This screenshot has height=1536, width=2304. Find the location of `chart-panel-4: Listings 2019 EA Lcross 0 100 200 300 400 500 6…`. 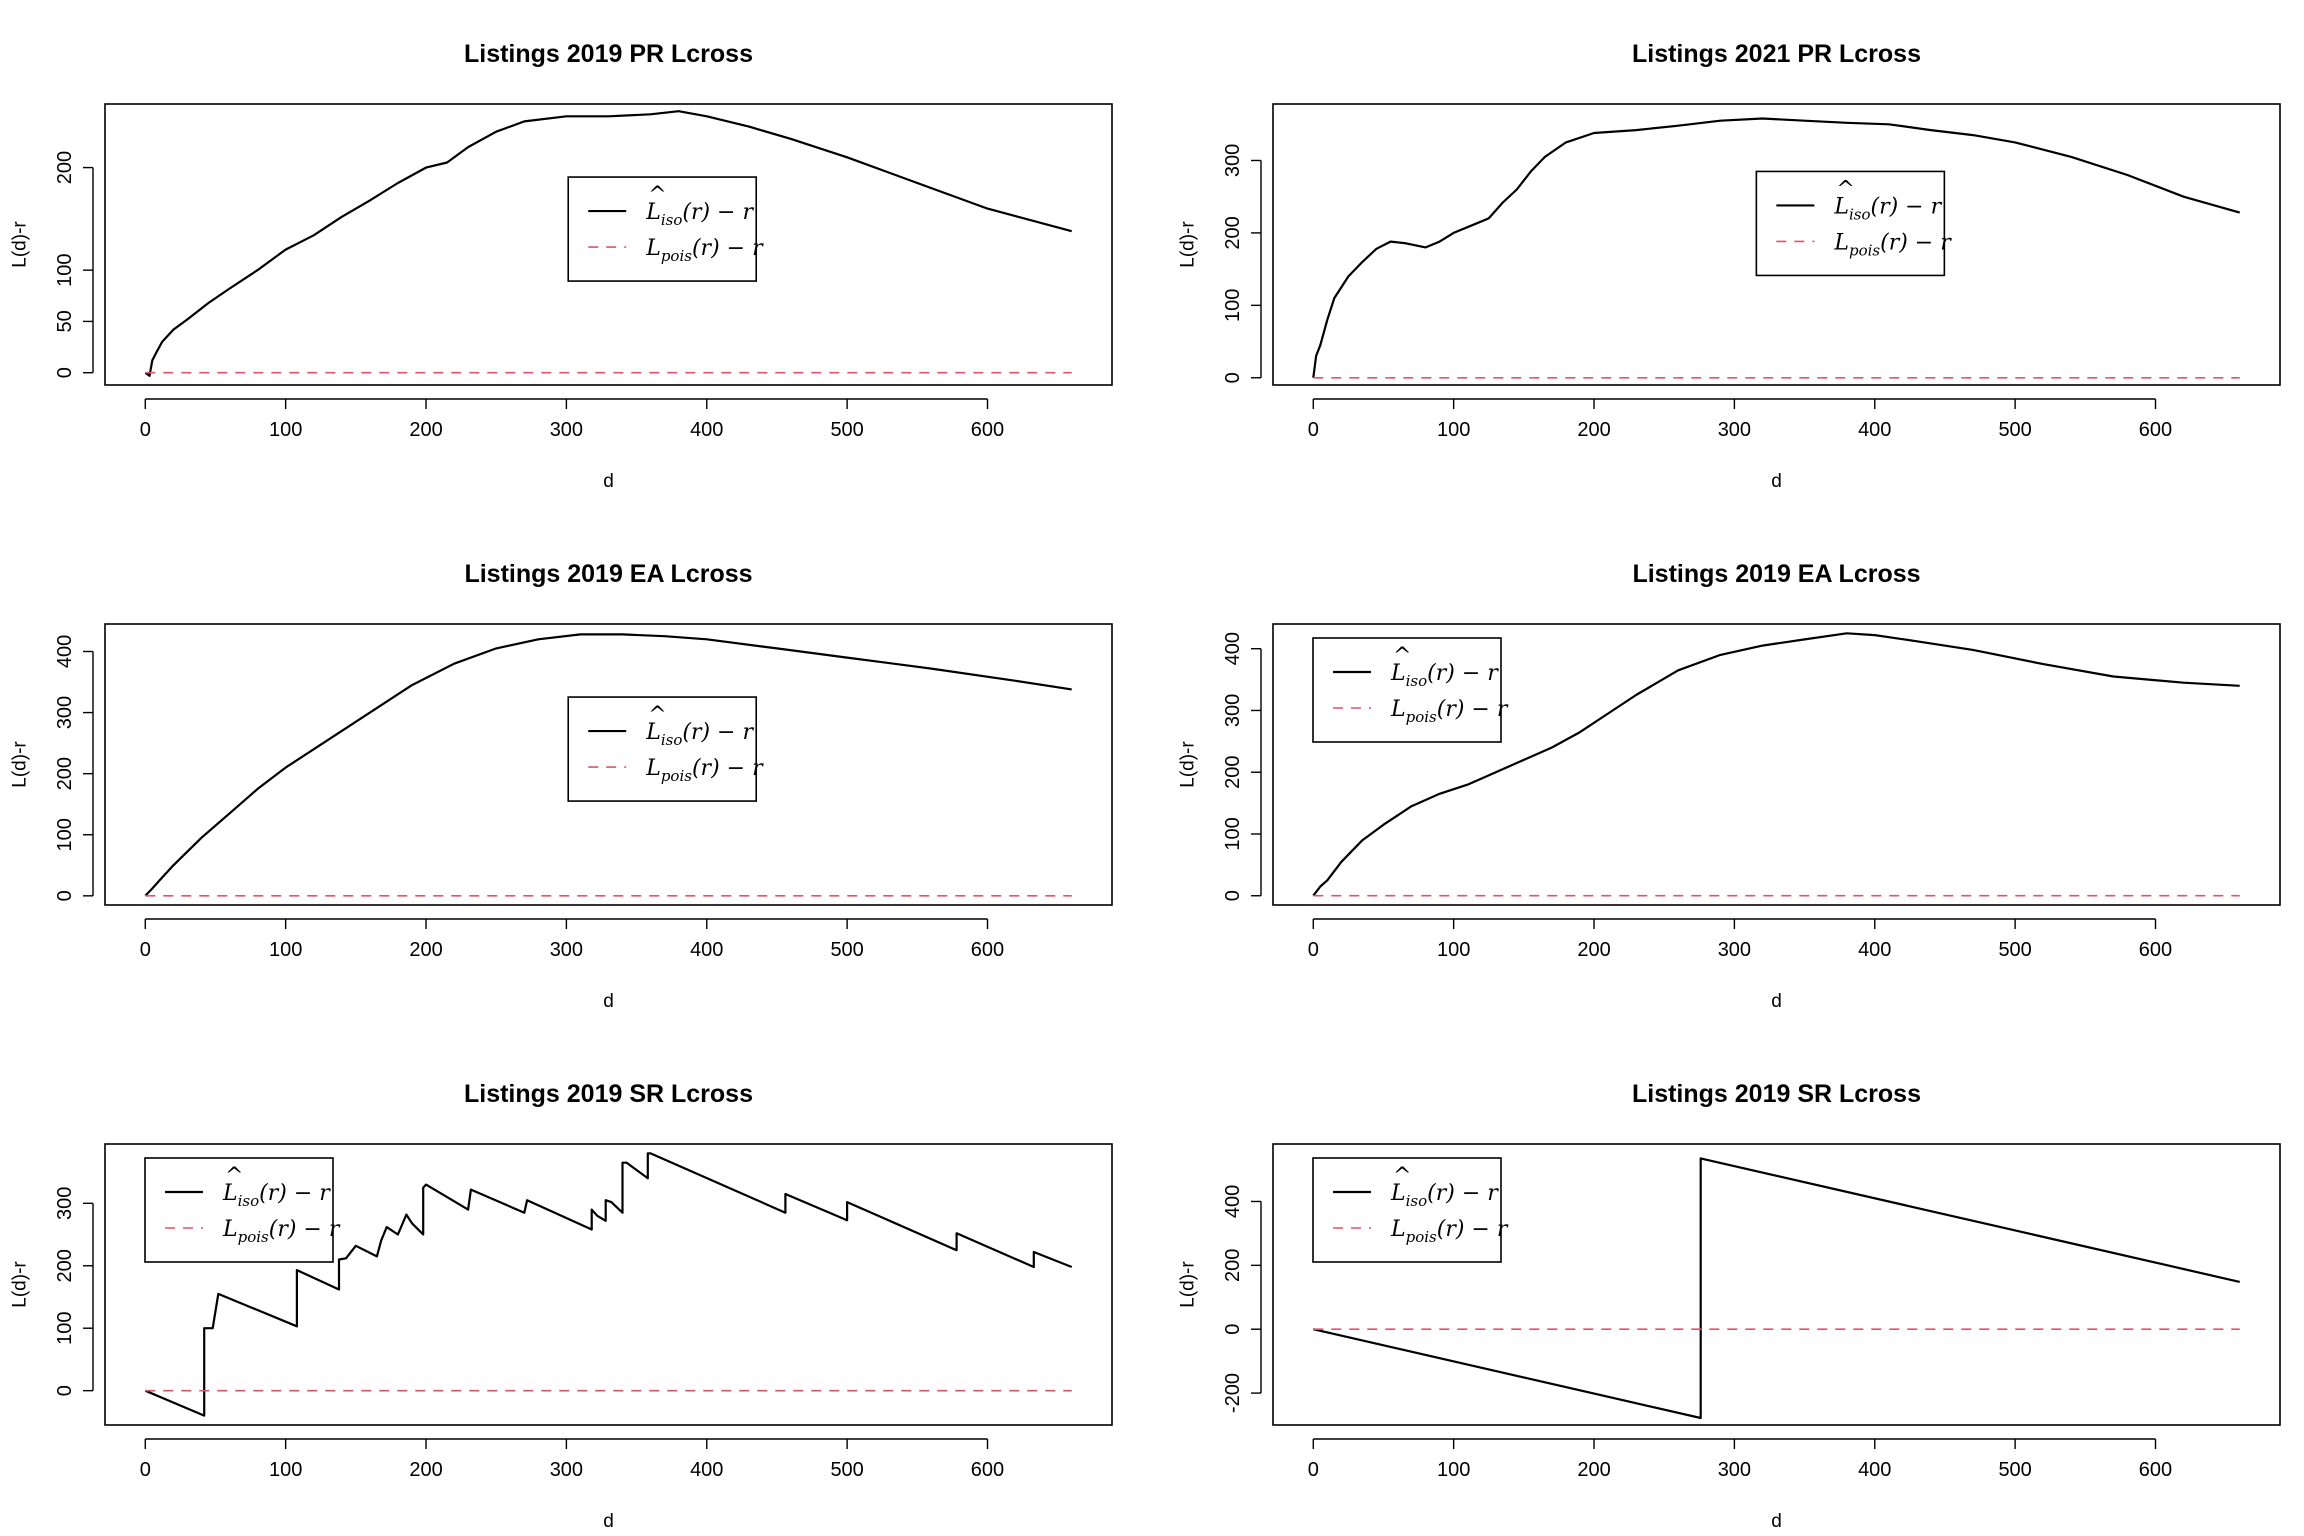

chart-panel-4: Listings 2019 EA Lcross 0 100 200 300 400 500 6… is located at coordinates (1729, 786).